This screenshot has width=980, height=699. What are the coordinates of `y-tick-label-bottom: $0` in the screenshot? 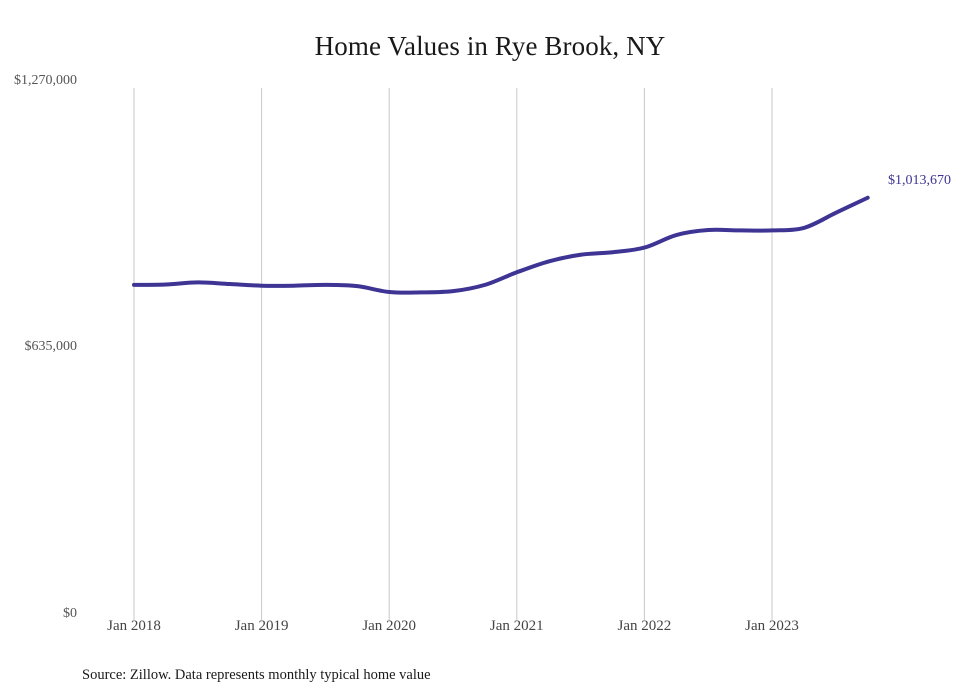 It's located at (70, 613).